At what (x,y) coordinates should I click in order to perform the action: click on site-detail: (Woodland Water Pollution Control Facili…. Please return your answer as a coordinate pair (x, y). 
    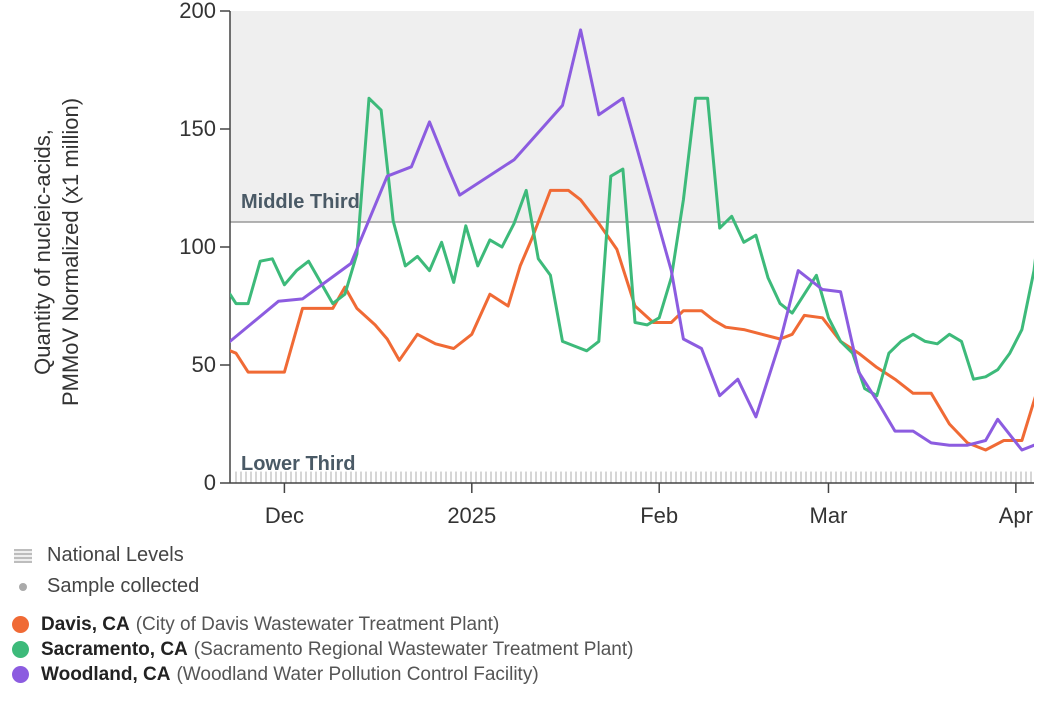
    Looking at the image, I should click on (357, 674).